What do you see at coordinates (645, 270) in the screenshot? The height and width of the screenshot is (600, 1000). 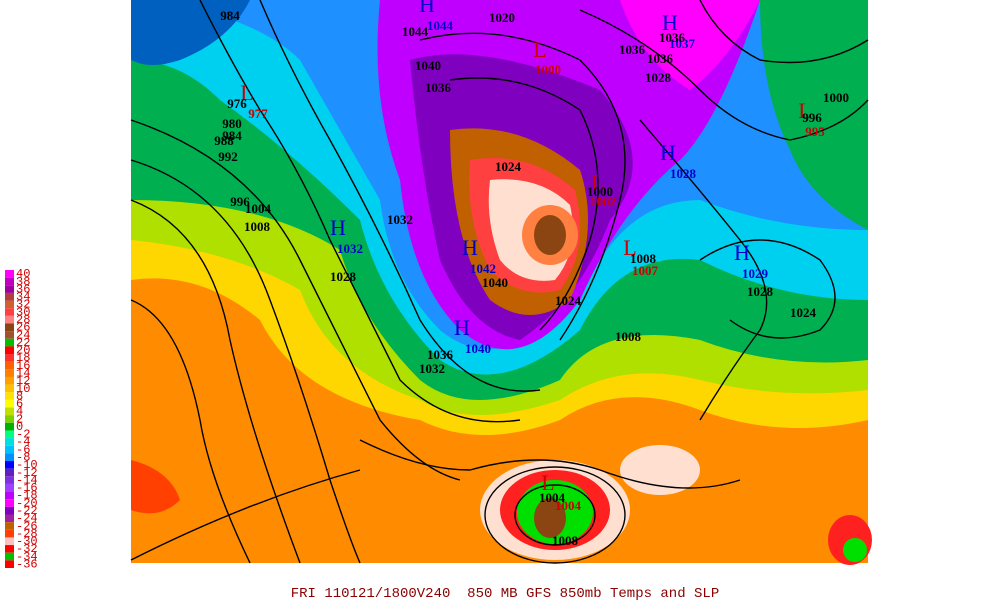 I see `center-value: 1007` at bounding box center [645, 270].